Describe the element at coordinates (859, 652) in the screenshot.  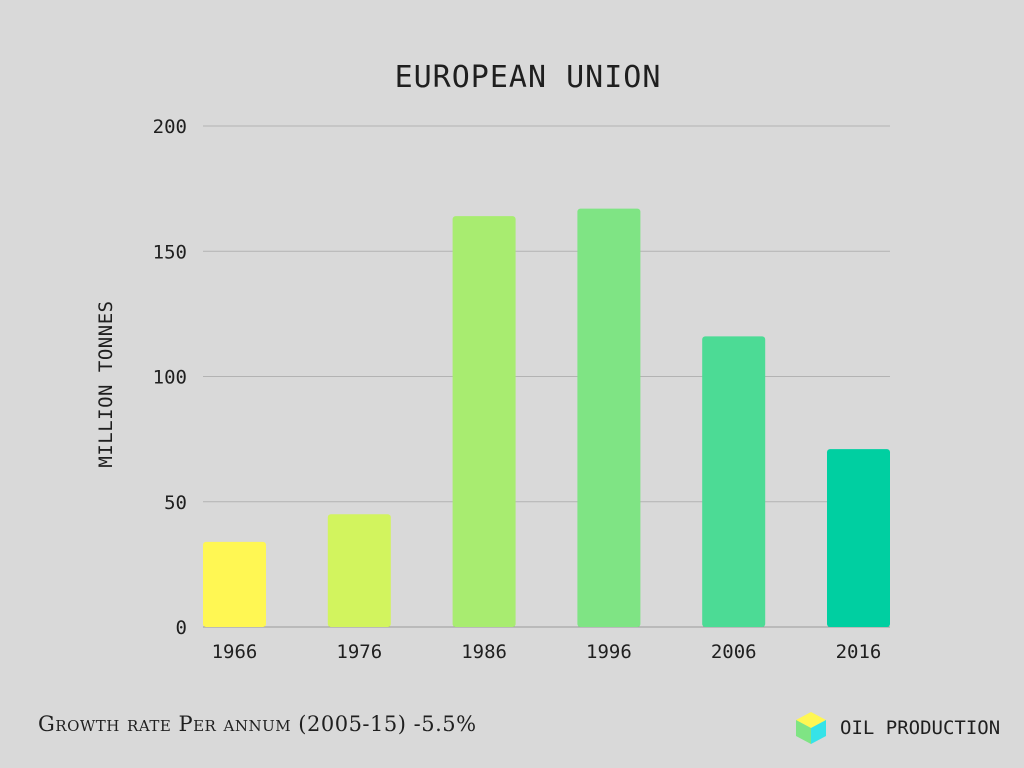
I see `x-tick-label: 2016` at that location.